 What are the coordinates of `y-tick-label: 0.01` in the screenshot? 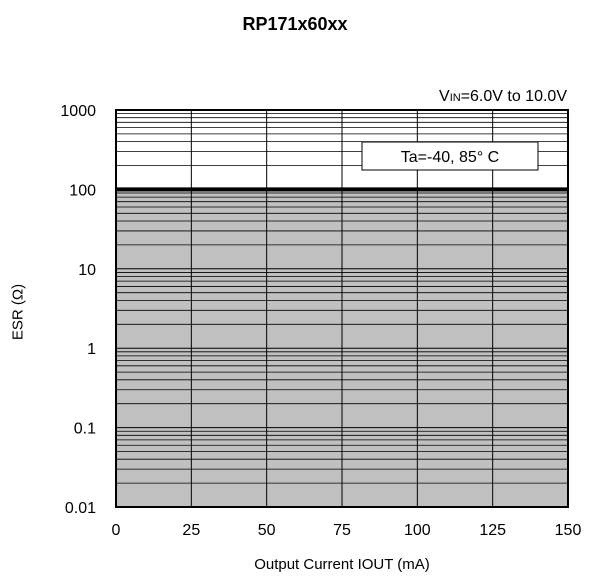 It's located at (80, 508).